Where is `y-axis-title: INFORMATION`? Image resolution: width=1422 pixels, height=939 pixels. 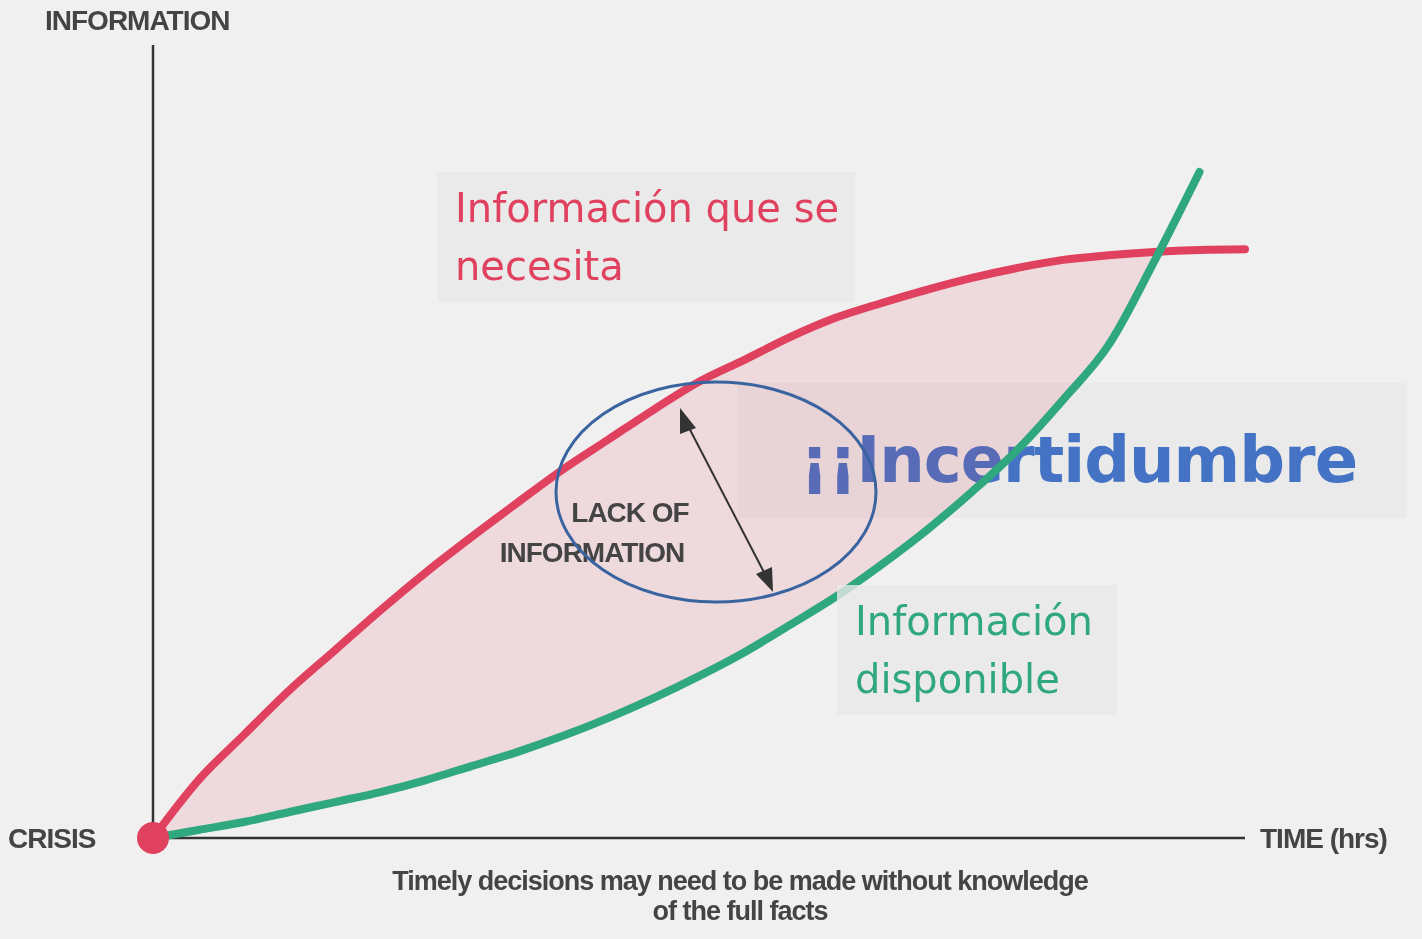 y-axis-title: INFORMATION is located at coordinates (137, 20).